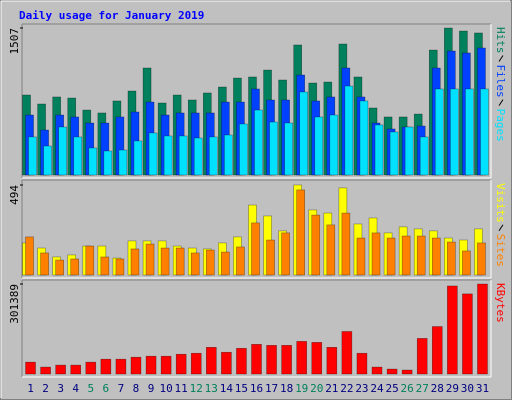  I want to click on x-tick-label: 28, so click(437, 388).